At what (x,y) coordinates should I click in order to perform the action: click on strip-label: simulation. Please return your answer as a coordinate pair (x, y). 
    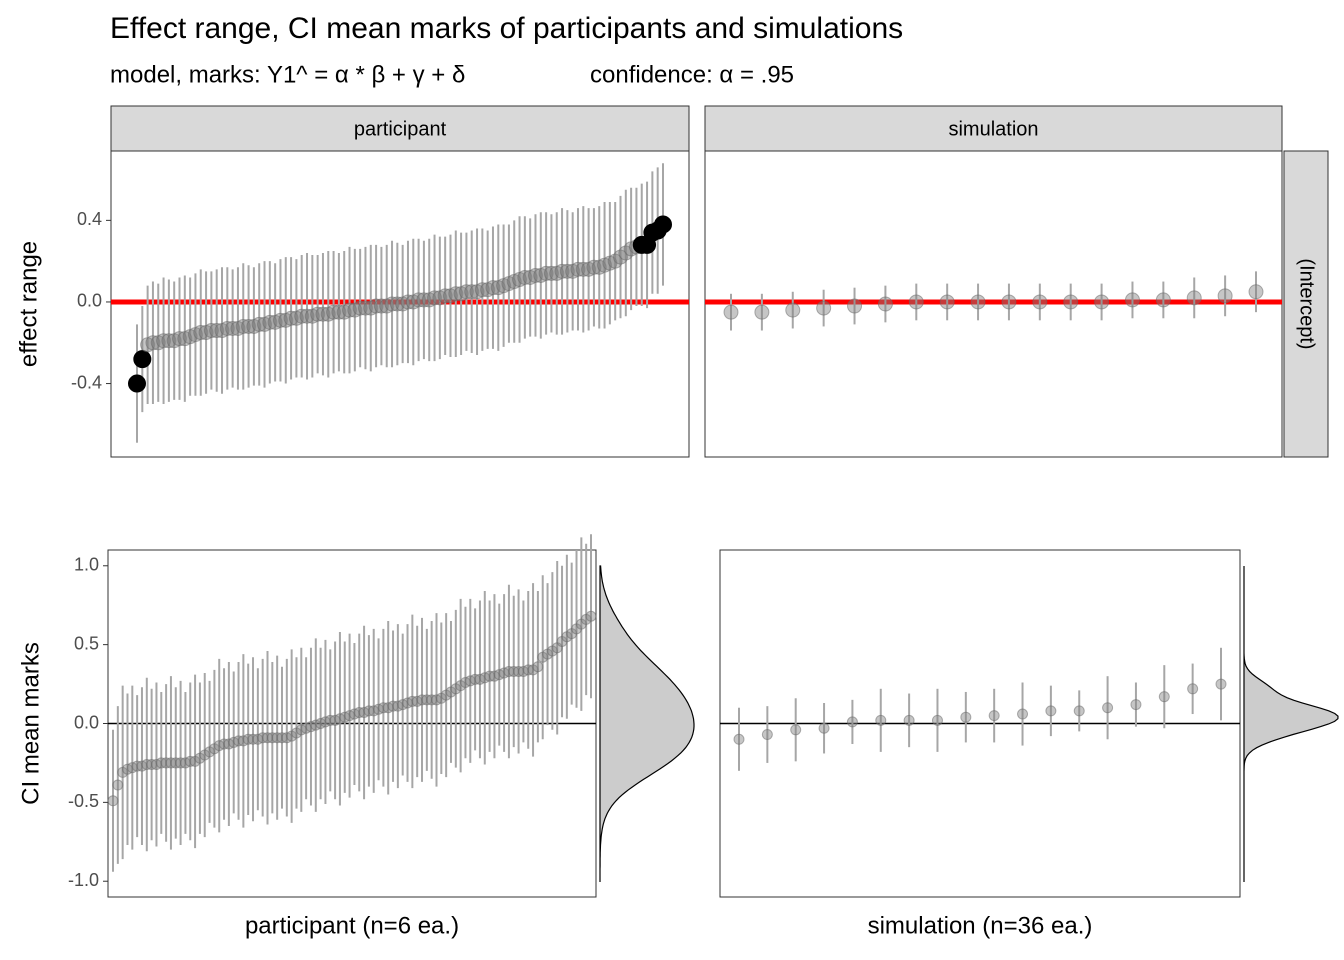
    Looking at the image, I should click on (993, 129).